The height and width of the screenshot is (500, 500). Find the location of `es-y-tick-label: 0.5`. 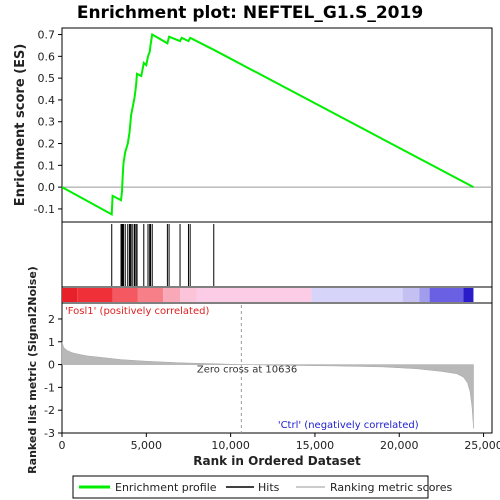

es-y-tick-label: 0.5 is located at coordinates (47, 78).